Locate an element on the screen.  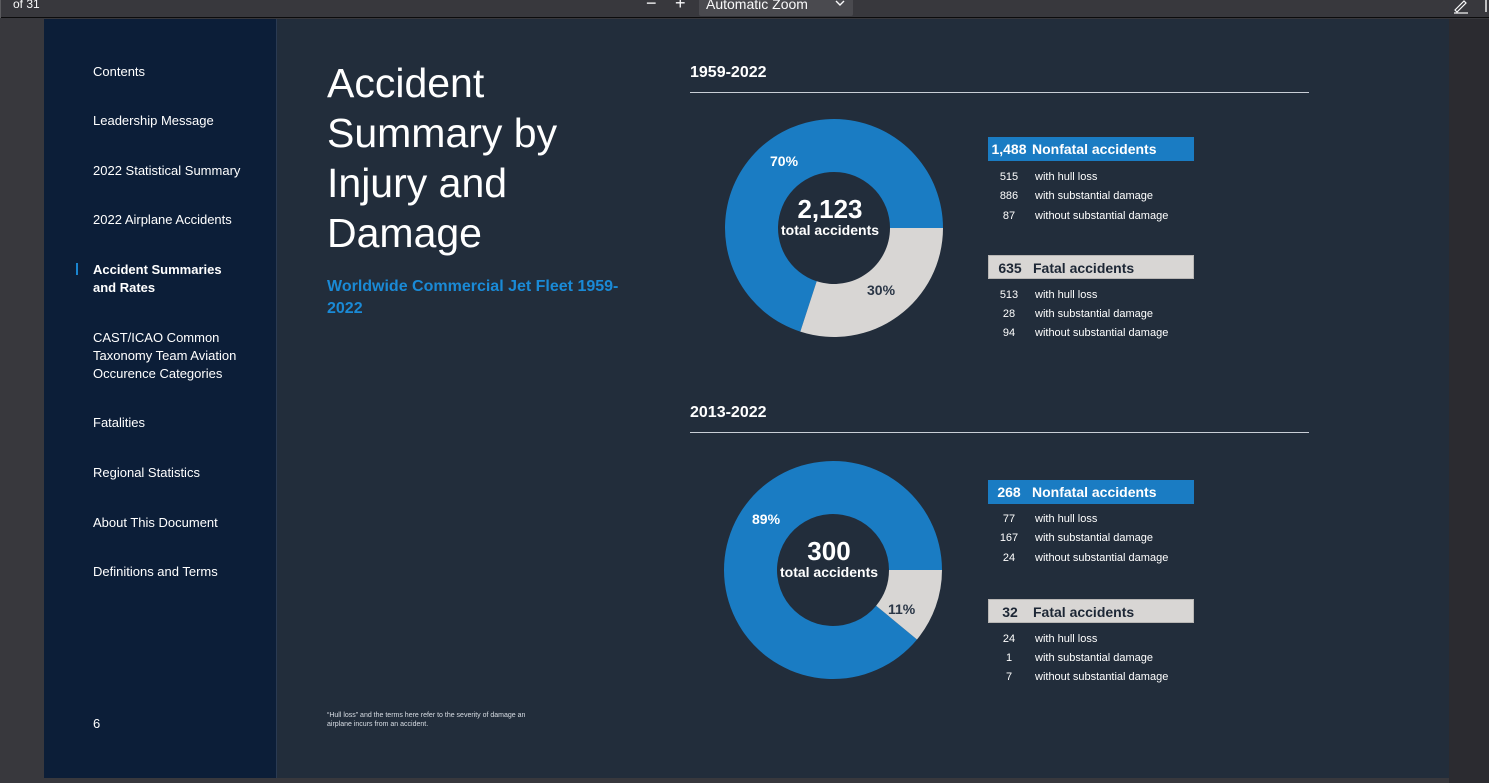
page-subtitle: Worldwide Commercial Jet Fleet 1959-2022 is located at coordinates (473, 297).